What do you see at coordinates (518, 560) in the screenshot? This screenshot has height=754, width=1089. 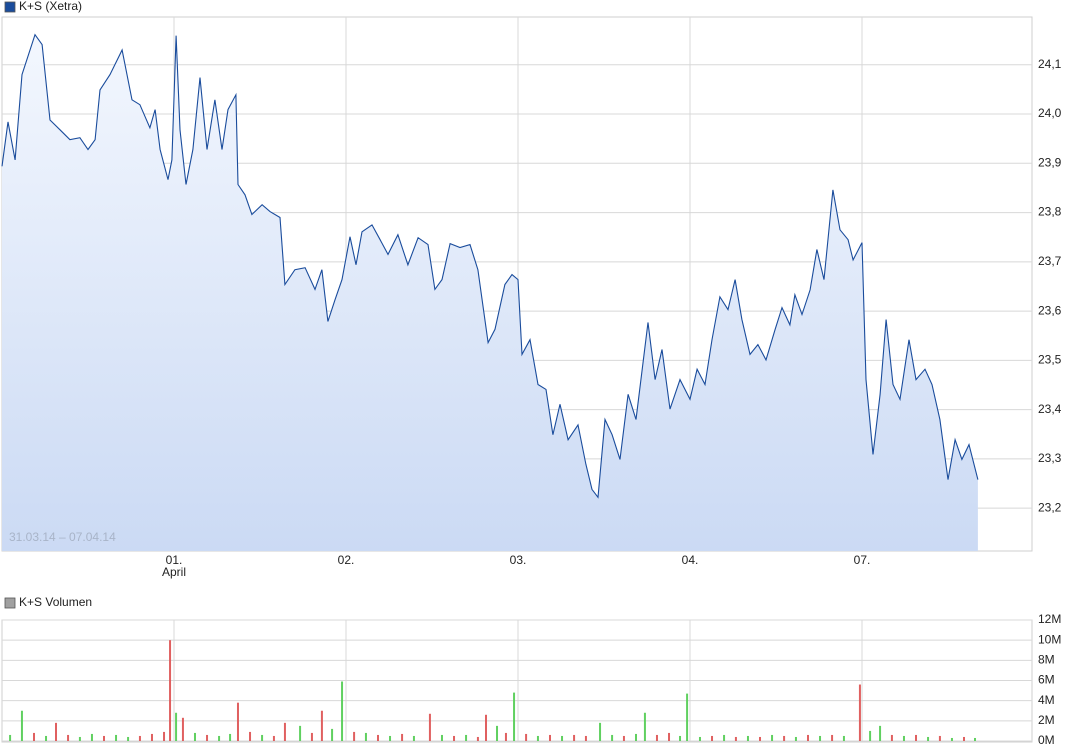 I see `x-tick-label: 03.` at bounding box center [518, 560].